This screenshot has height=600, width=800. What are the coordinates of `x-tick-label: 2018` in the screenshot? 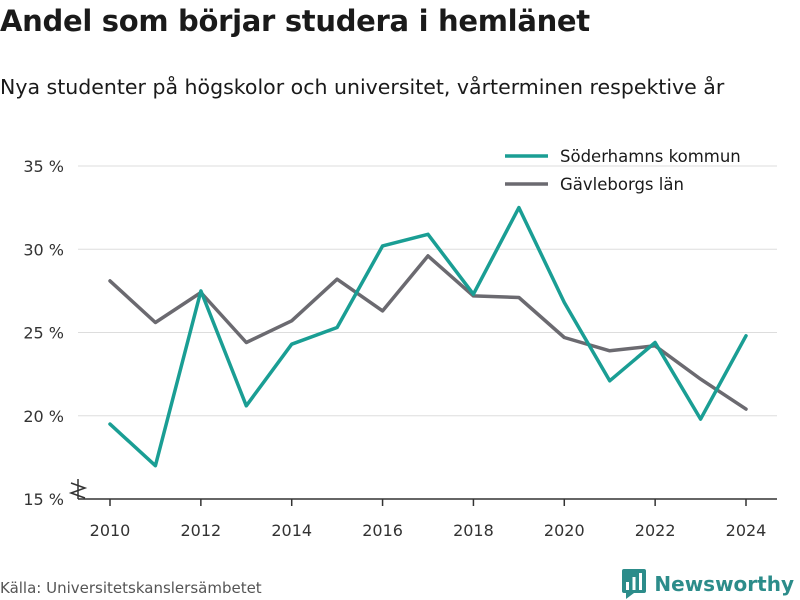 It's located at (473, 530).